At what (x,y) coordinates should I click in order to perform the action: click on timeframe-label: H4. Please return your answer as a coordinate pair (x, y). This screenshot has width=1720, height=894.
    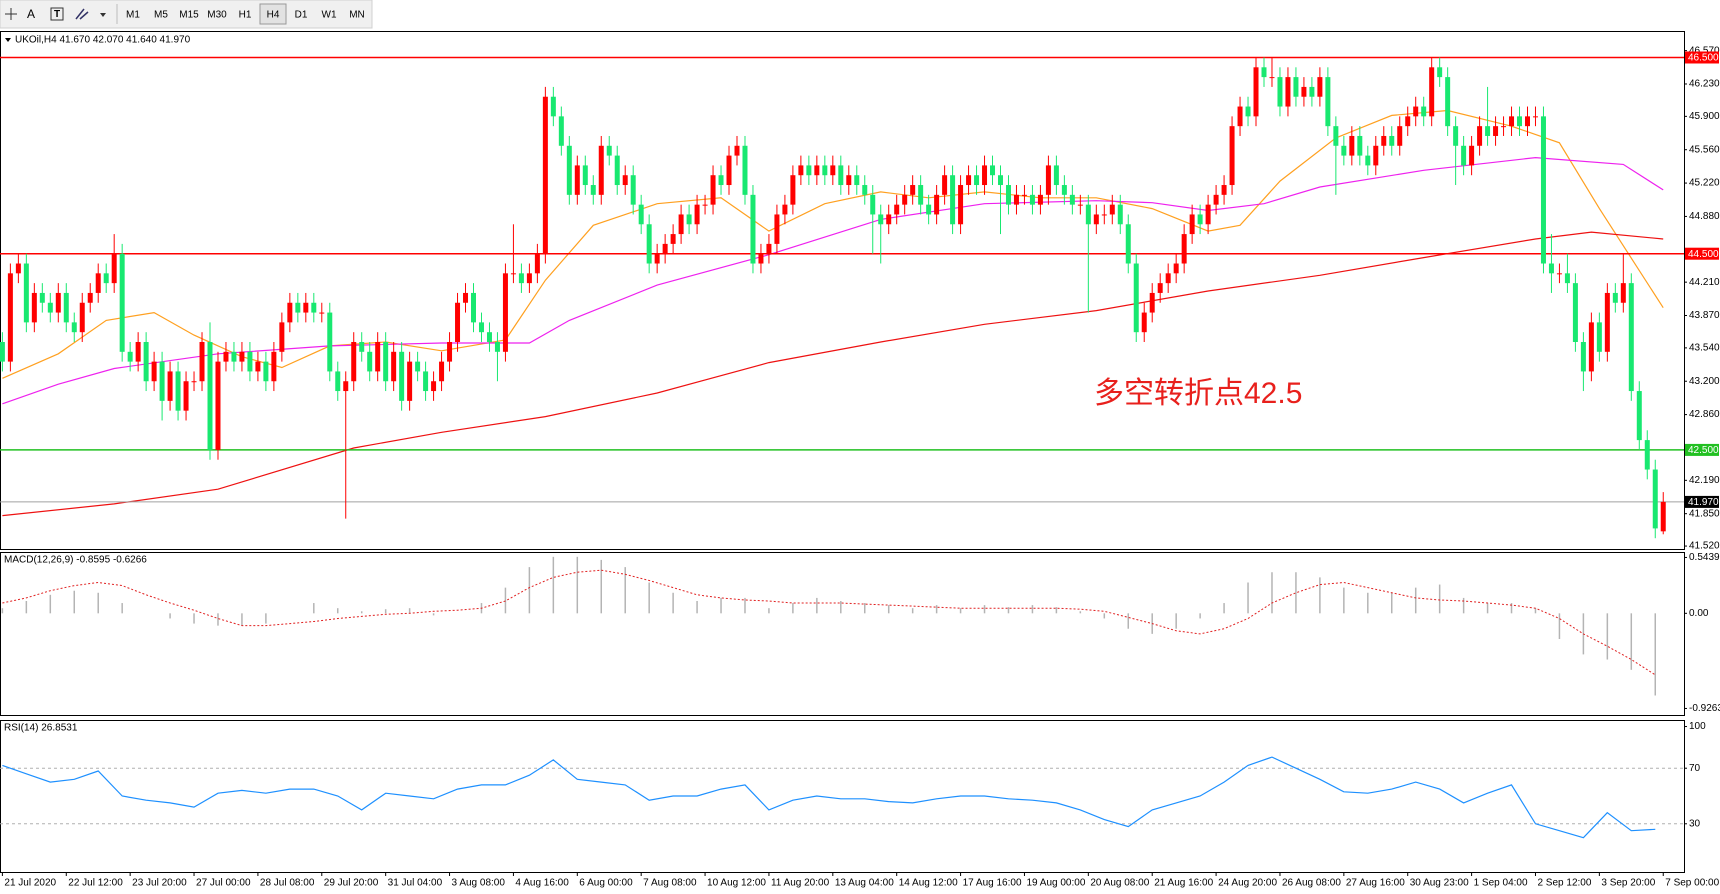
    Looking at the image, I should click on (273, 15).